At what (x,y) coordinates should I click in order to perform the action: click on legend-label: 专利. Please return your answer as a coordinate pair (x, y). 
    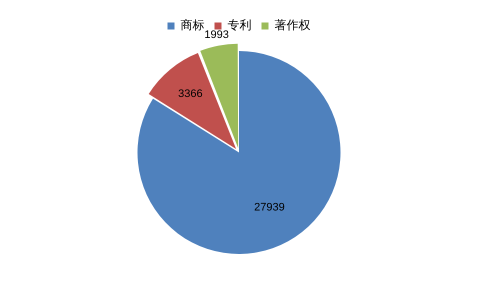
    Looking at the image, I should click on (240, 25).